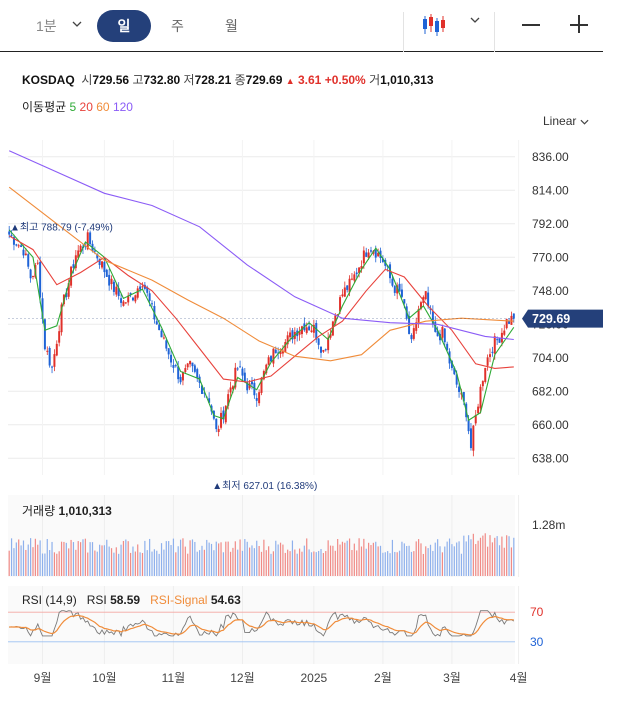 The width and height of the screenshot is (627, 708). I want to click on tab-month: 월, so click(231, 26).